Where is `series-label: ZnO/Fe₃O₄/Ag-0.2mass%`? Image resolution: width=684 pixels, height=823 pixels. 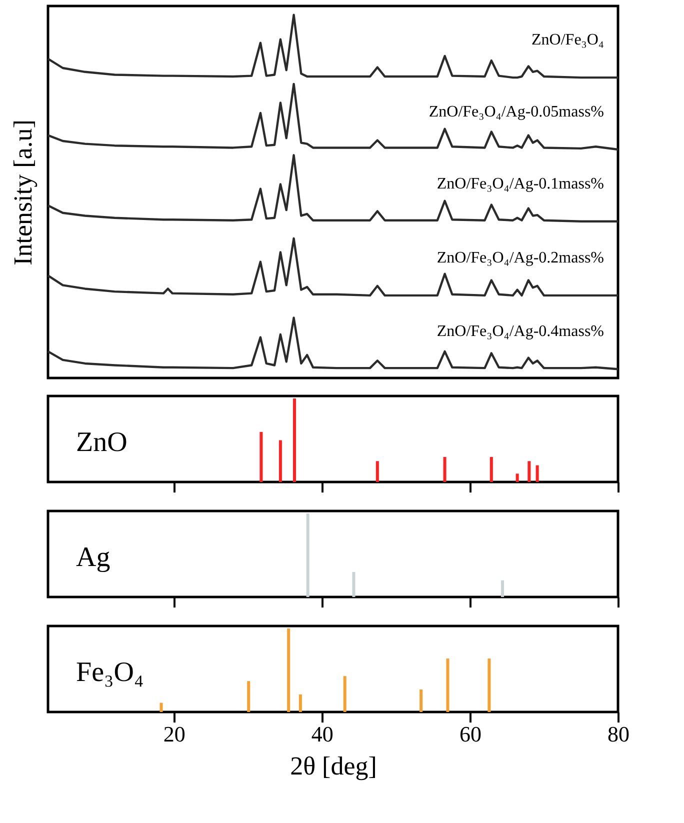
series-label: ZnO/Fe₃O₄/Ag-0.2mass% is located at coordinates (520, 257).